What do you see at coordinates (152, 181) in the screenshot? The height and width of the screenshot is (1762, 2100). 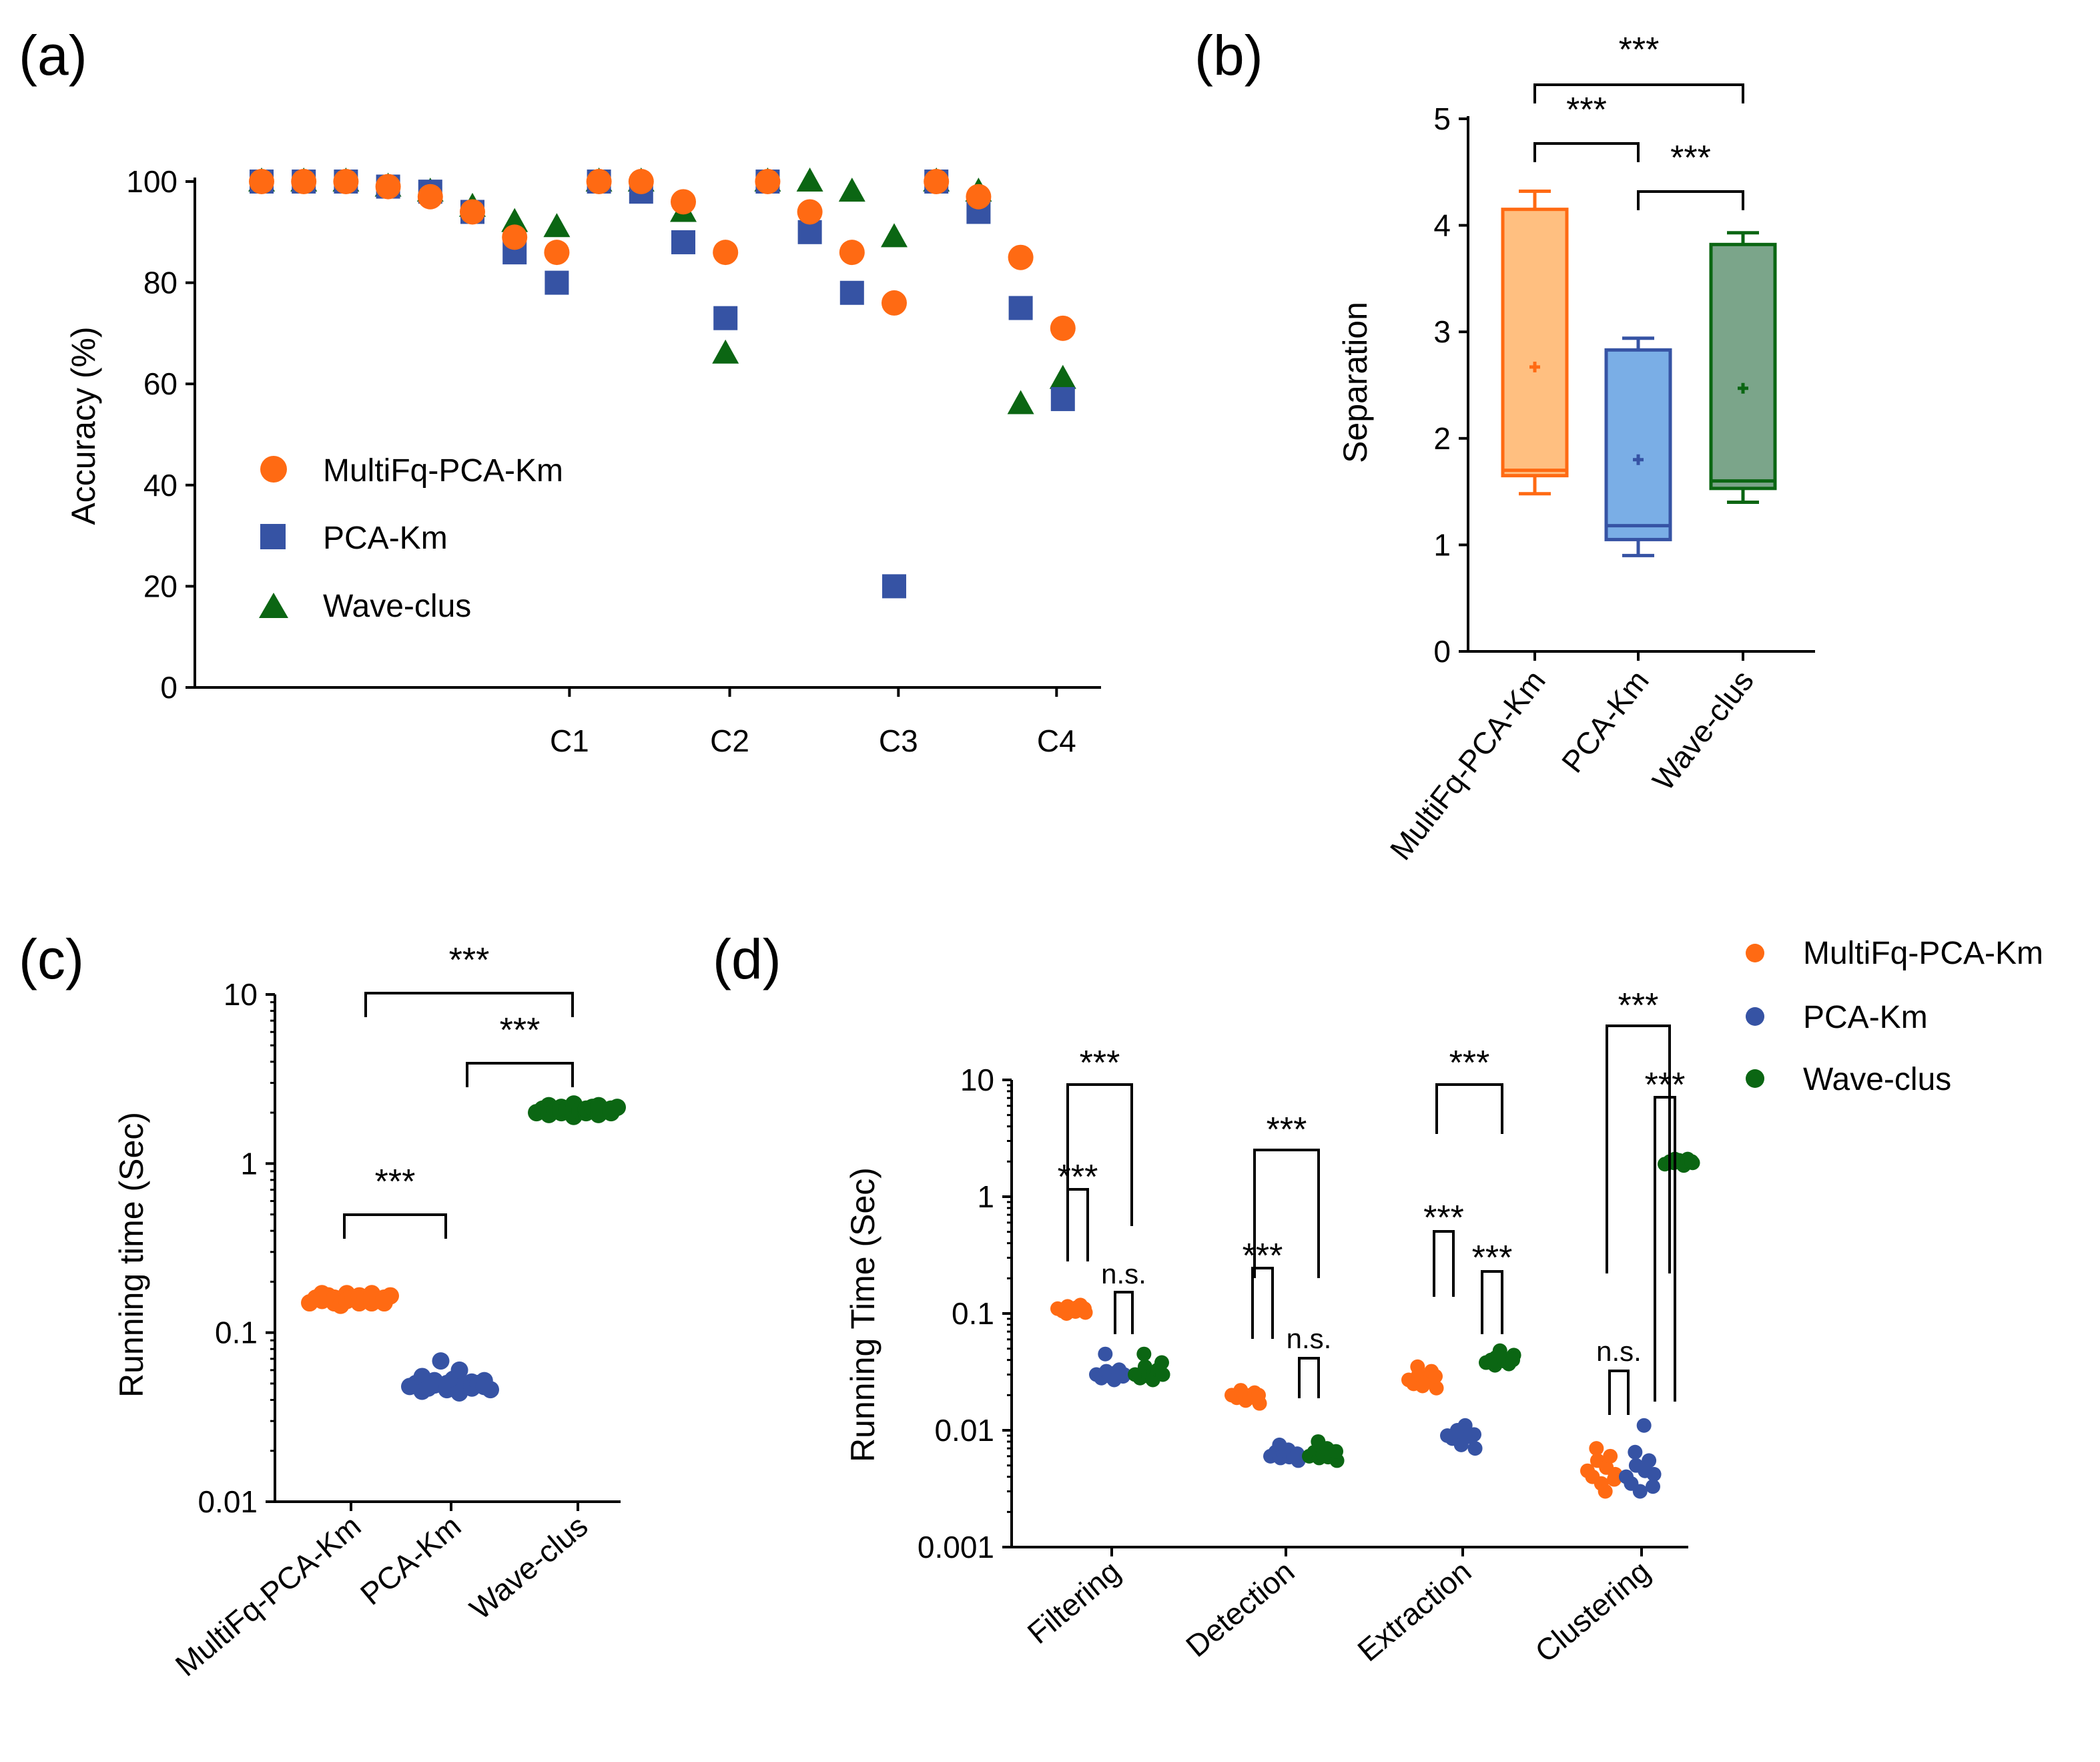 I see `panel-a-y-tick-label: 100` at bounding box center [152, 181].